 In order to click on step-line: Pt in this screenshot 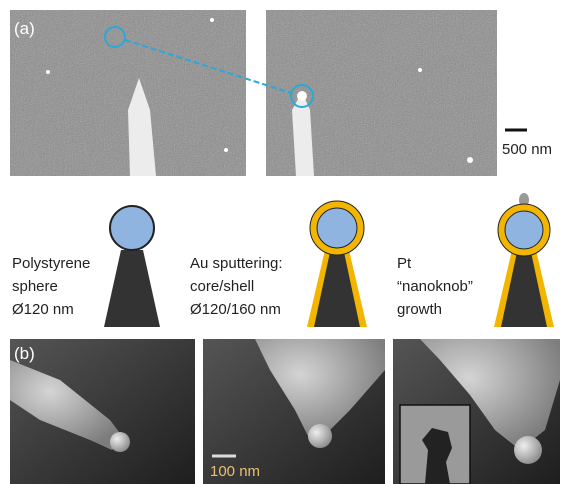, I will do `click(404, 263)`.